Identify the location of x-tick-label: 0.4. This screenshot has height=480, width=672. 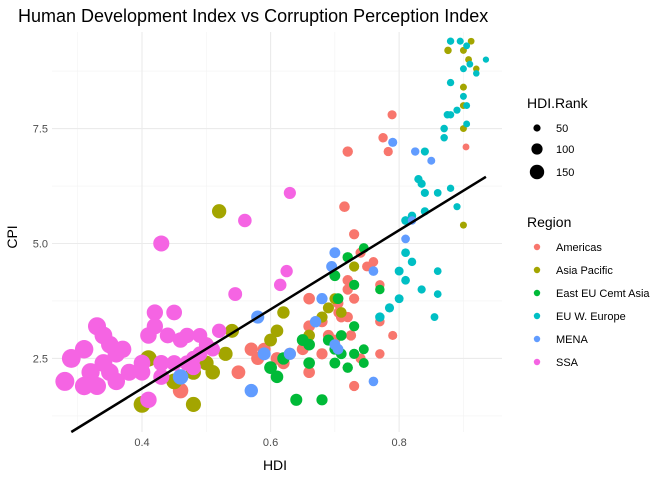
(141, 443).